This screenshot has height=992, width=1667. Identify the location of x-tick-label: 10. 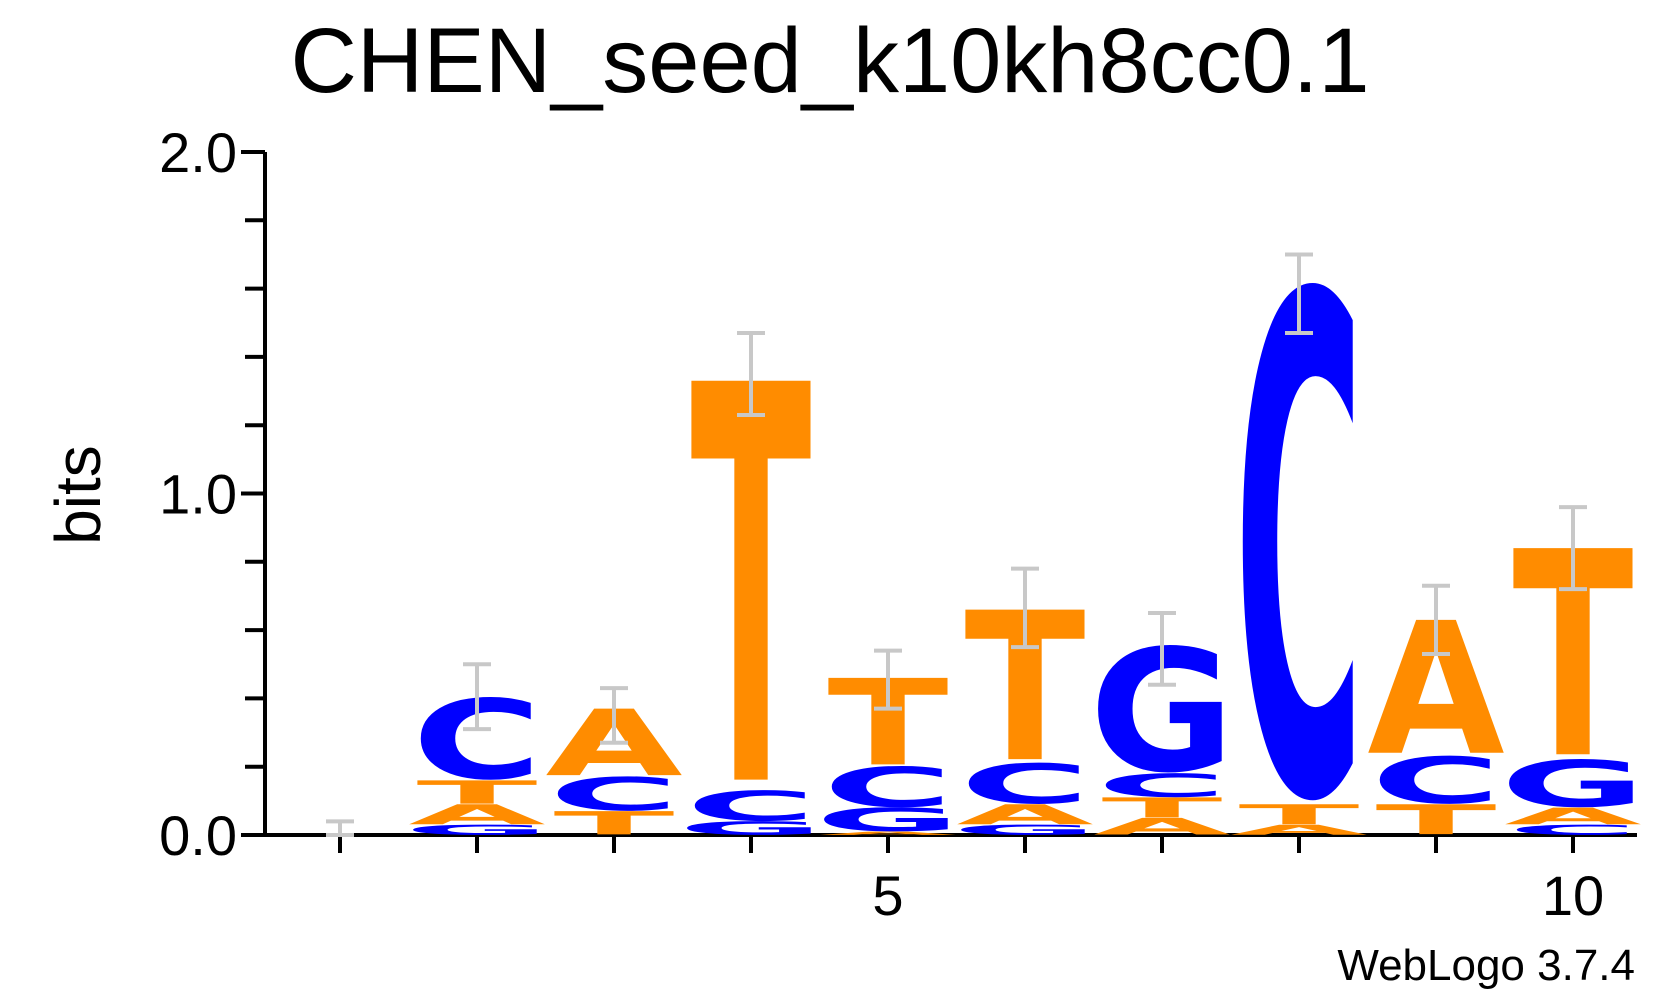
(1573, 895).